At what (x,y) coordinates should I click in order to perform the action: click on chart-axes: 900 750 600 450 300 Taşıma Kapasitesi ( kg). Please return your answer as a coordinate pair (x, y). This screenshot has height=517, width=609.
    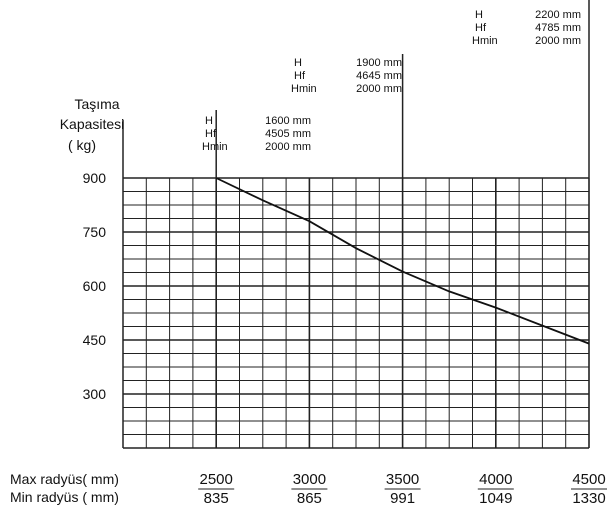
    Looking at the image, I should click on (92, 272).